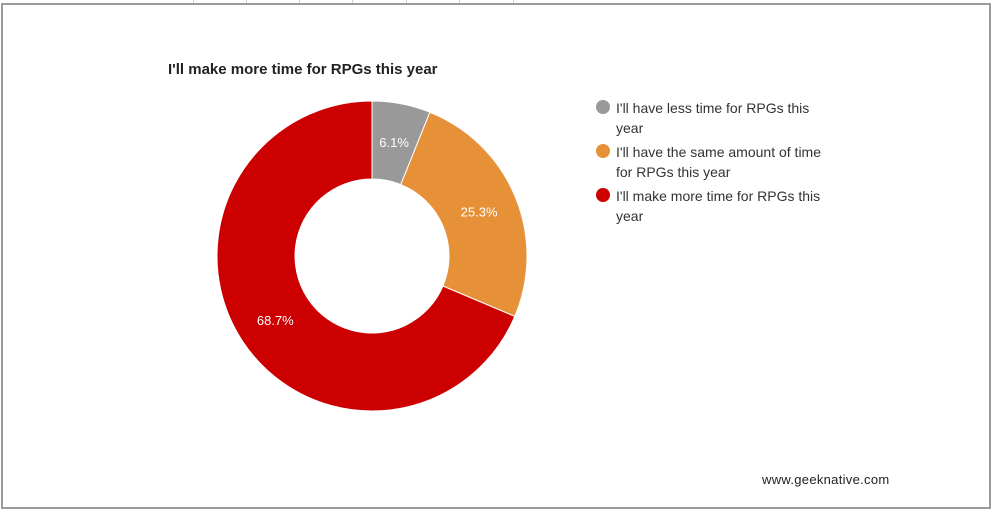  What do you see at coordinates (718, 206) in the screenshot?
I see `legend-label: I'll make more time for RPGs this year` at bounding box center [718, 206].